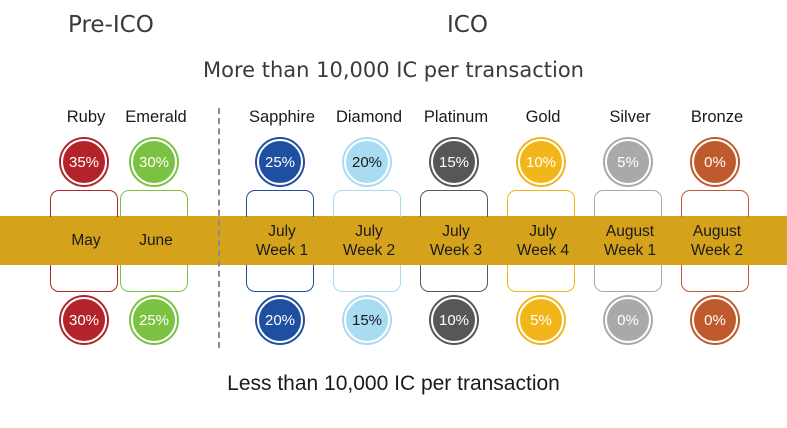 This screenshot has width=787, height=428. Describe the element at coordinates (467, 25) in the screenshot. I see `ico-heading: ICO` at that location.